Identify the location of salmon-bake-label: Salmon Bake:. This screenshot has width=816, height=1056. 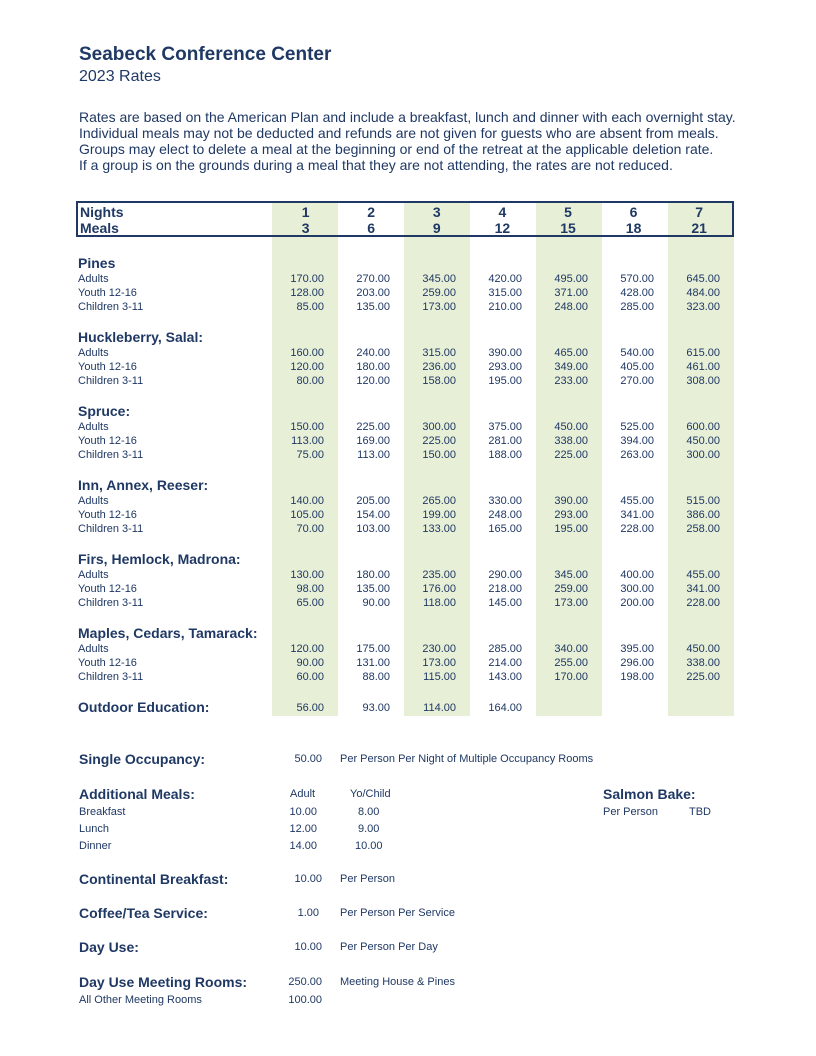
(649, 794).